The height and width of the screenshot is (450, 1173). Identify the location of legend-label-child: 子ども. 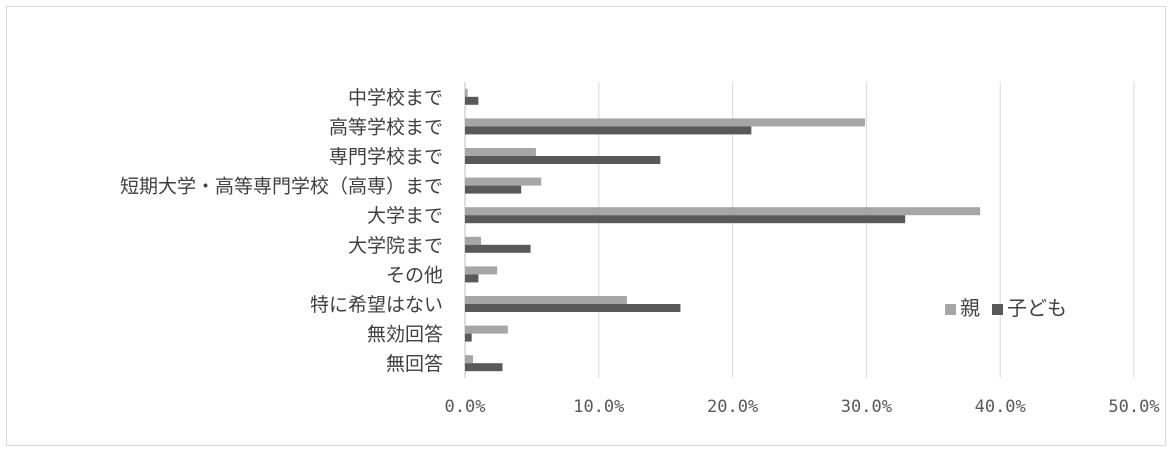
(1037, 308).